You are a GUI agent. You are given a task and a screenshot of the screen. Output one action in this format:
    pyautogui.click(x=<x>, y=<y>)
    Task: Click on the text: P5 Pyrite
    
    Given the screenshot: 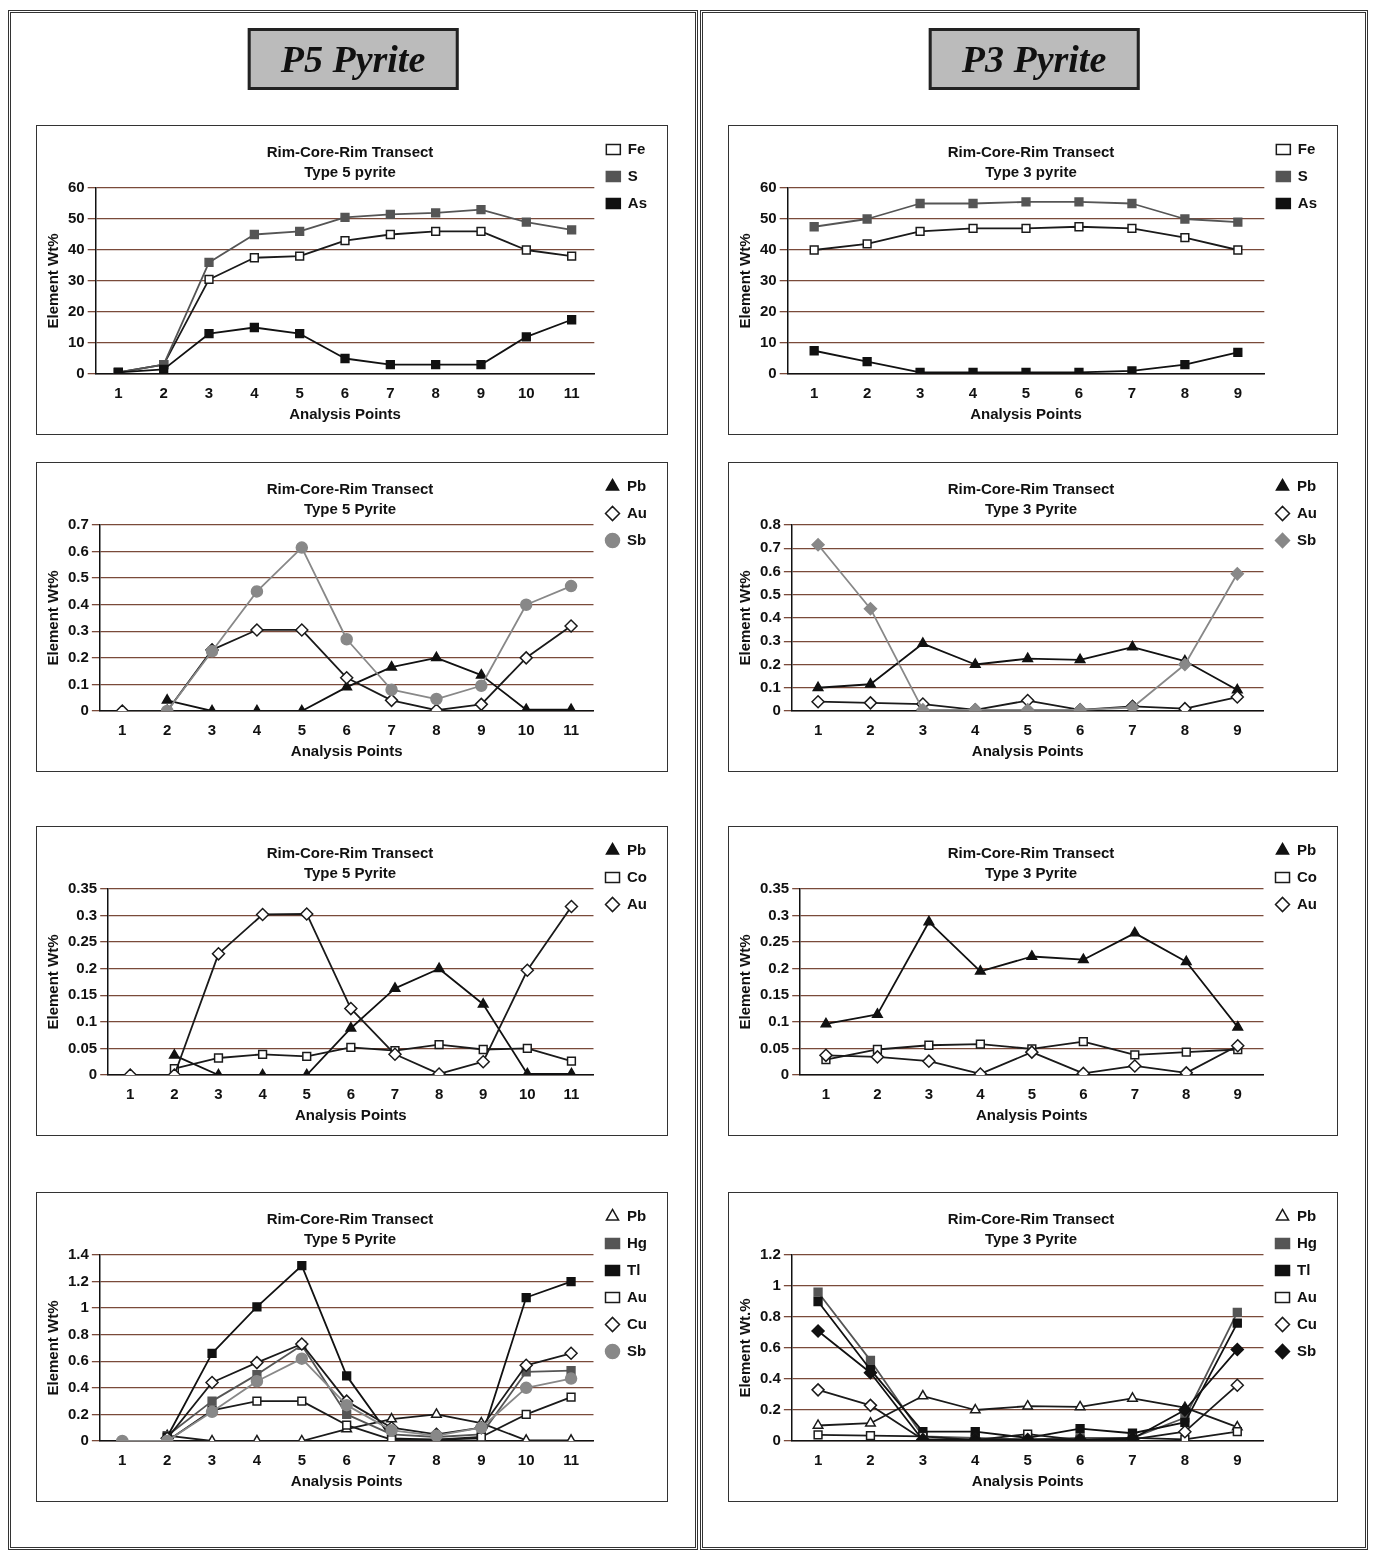 What is the action you would take?
    pyautogui.click(x=353, y=59)
    